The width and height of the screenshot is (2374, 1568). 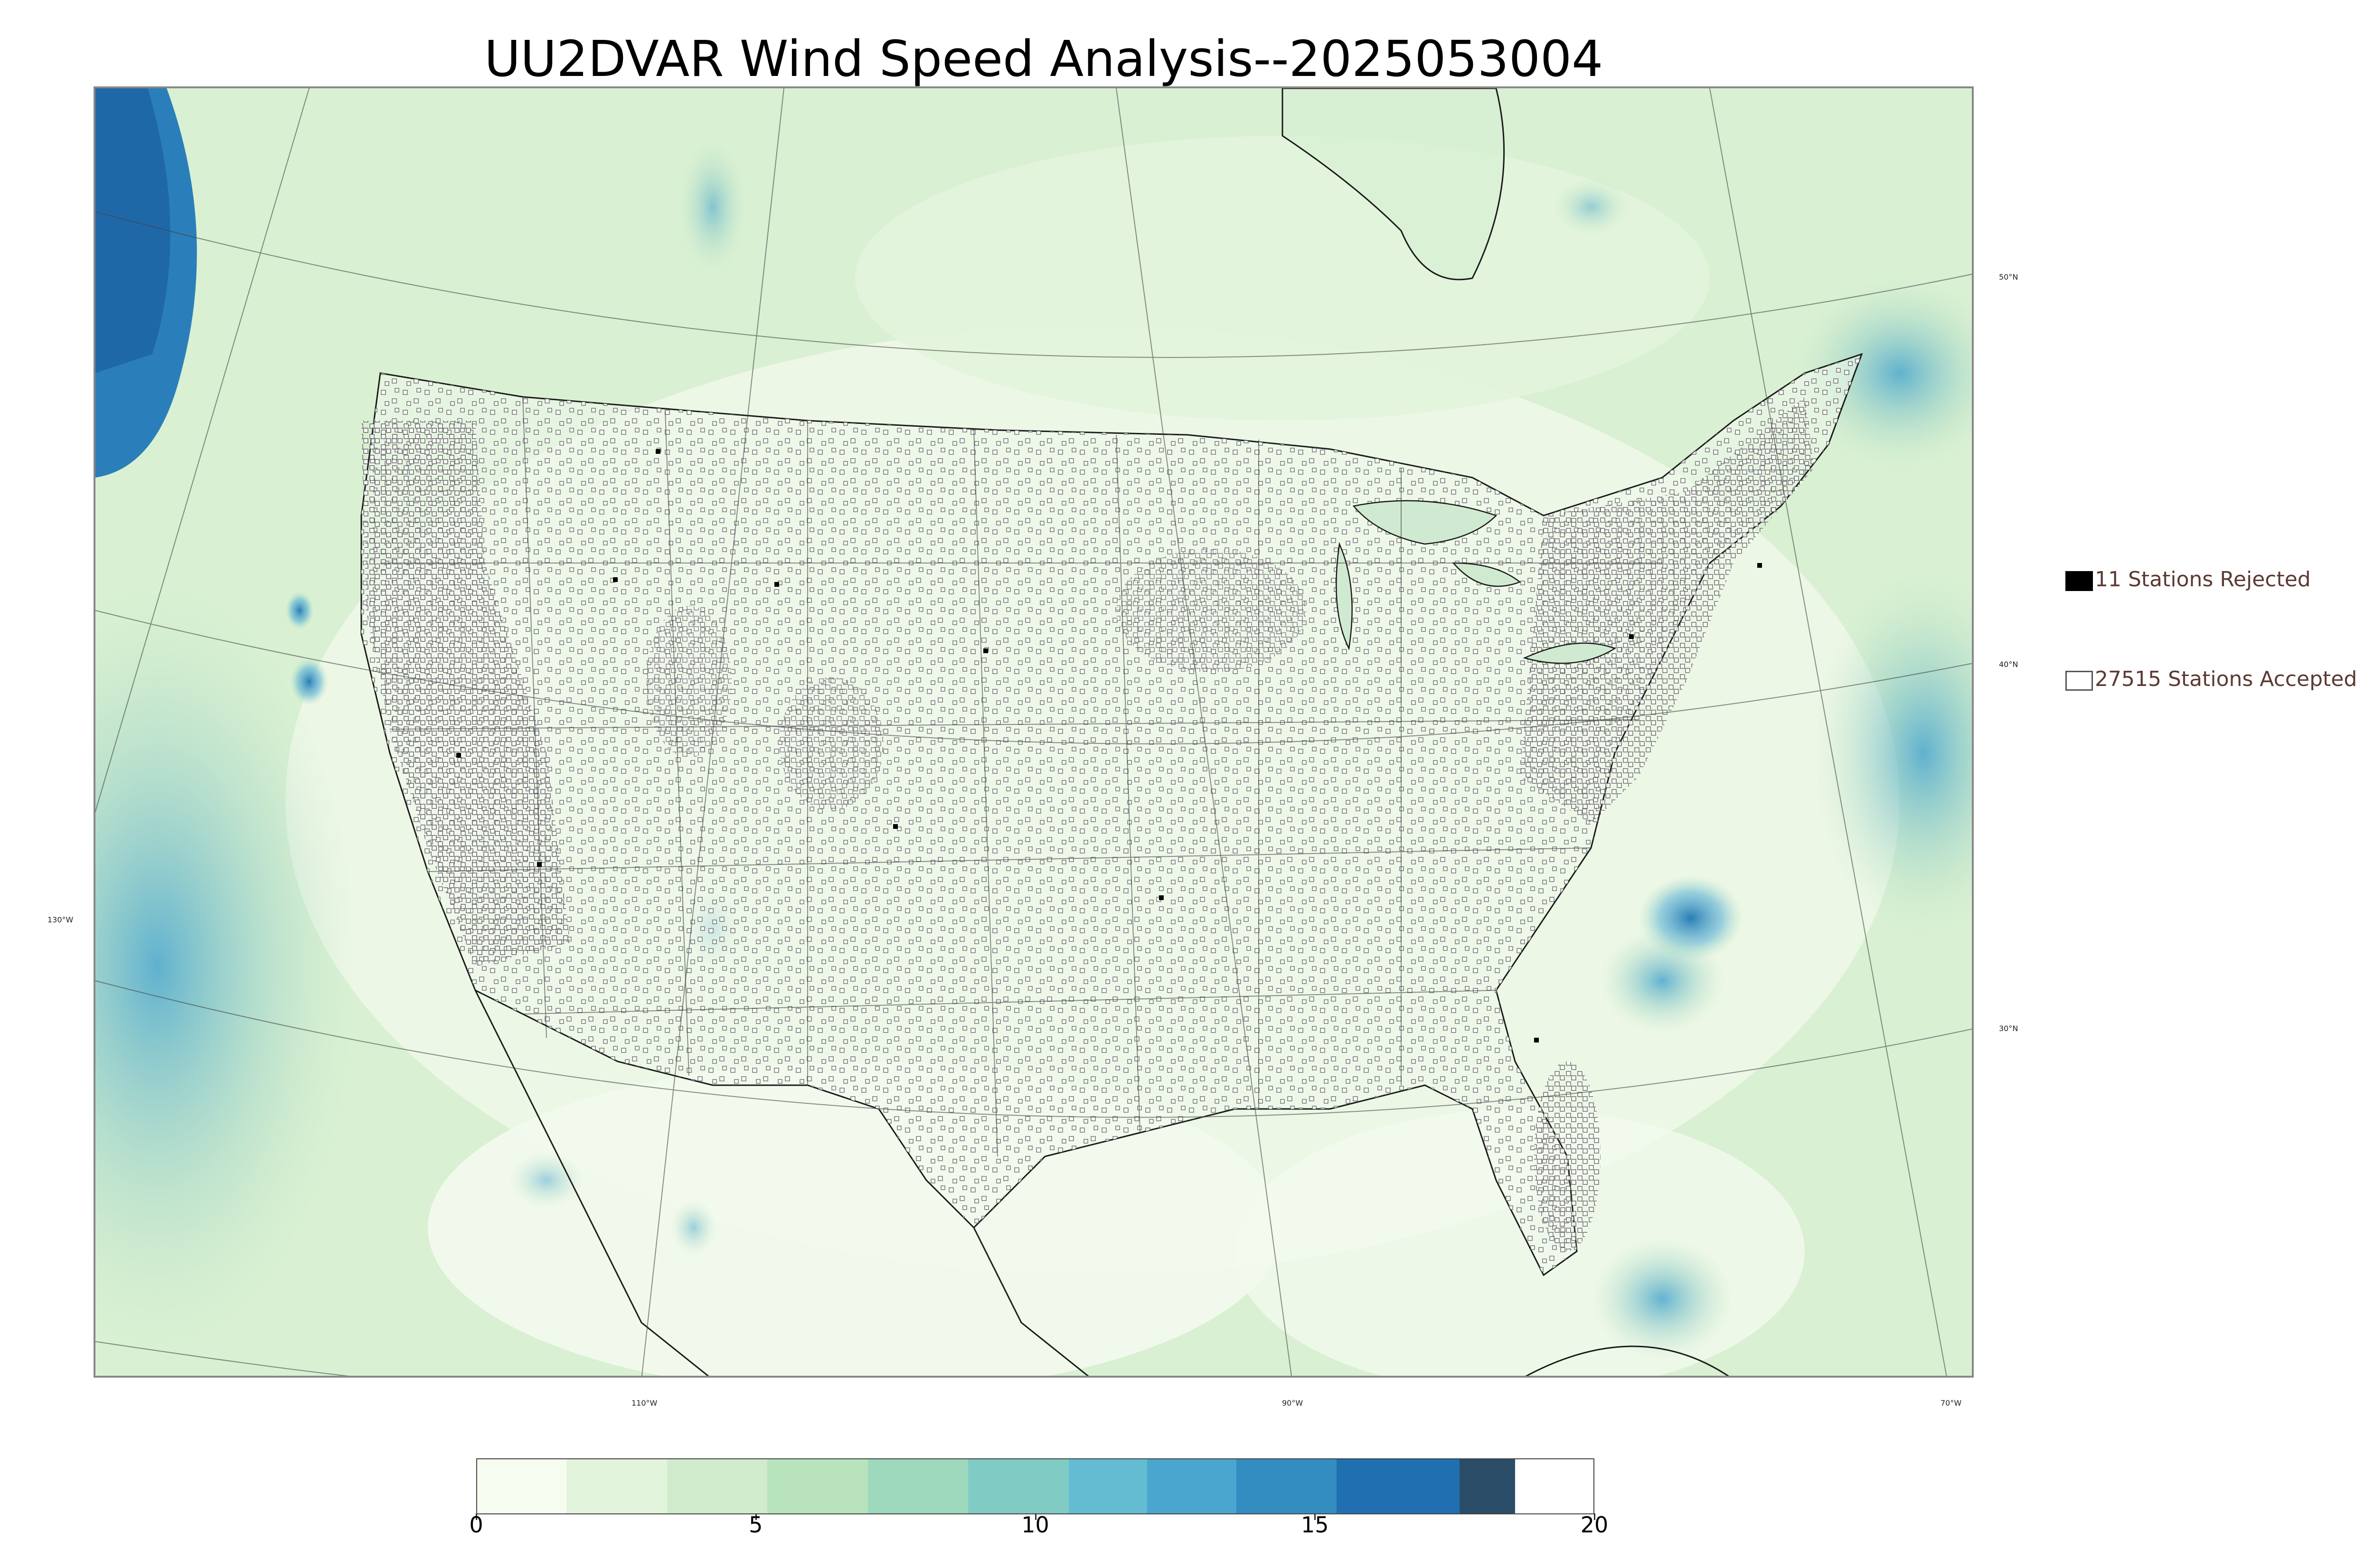 I want to click on great-lakes, so click(x=1425, y=523).